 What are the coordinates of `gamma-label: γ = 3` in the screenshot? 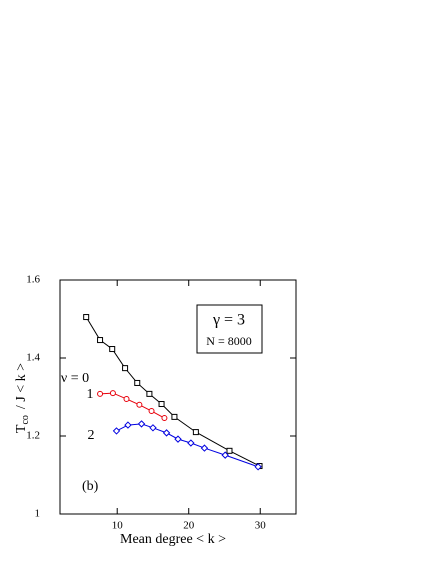 It's located at (228, 320).